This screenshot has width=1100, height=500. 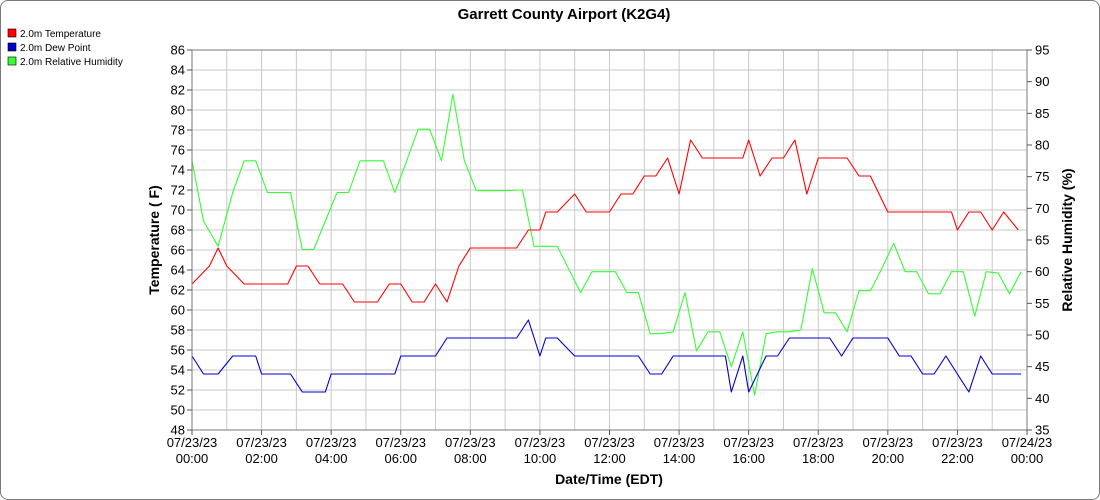 I want to click on y2-tick-label: 35, so click(x=1042, y=430).